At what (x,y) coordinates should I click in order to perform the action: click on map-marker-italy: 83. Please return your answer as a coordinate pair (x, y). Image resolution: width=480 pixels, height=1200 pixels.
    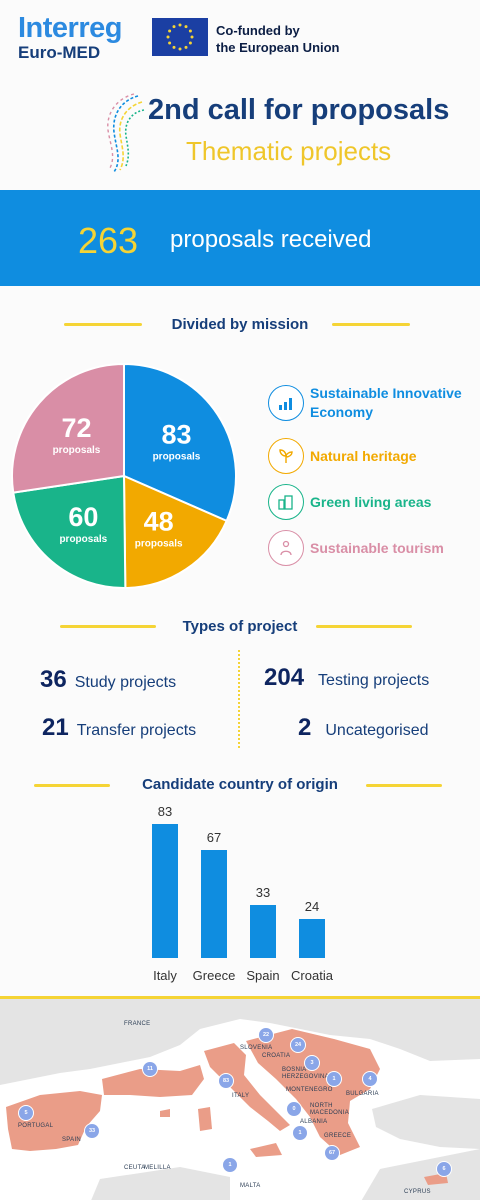
    Looking at the image, I should click on (226, 1081).